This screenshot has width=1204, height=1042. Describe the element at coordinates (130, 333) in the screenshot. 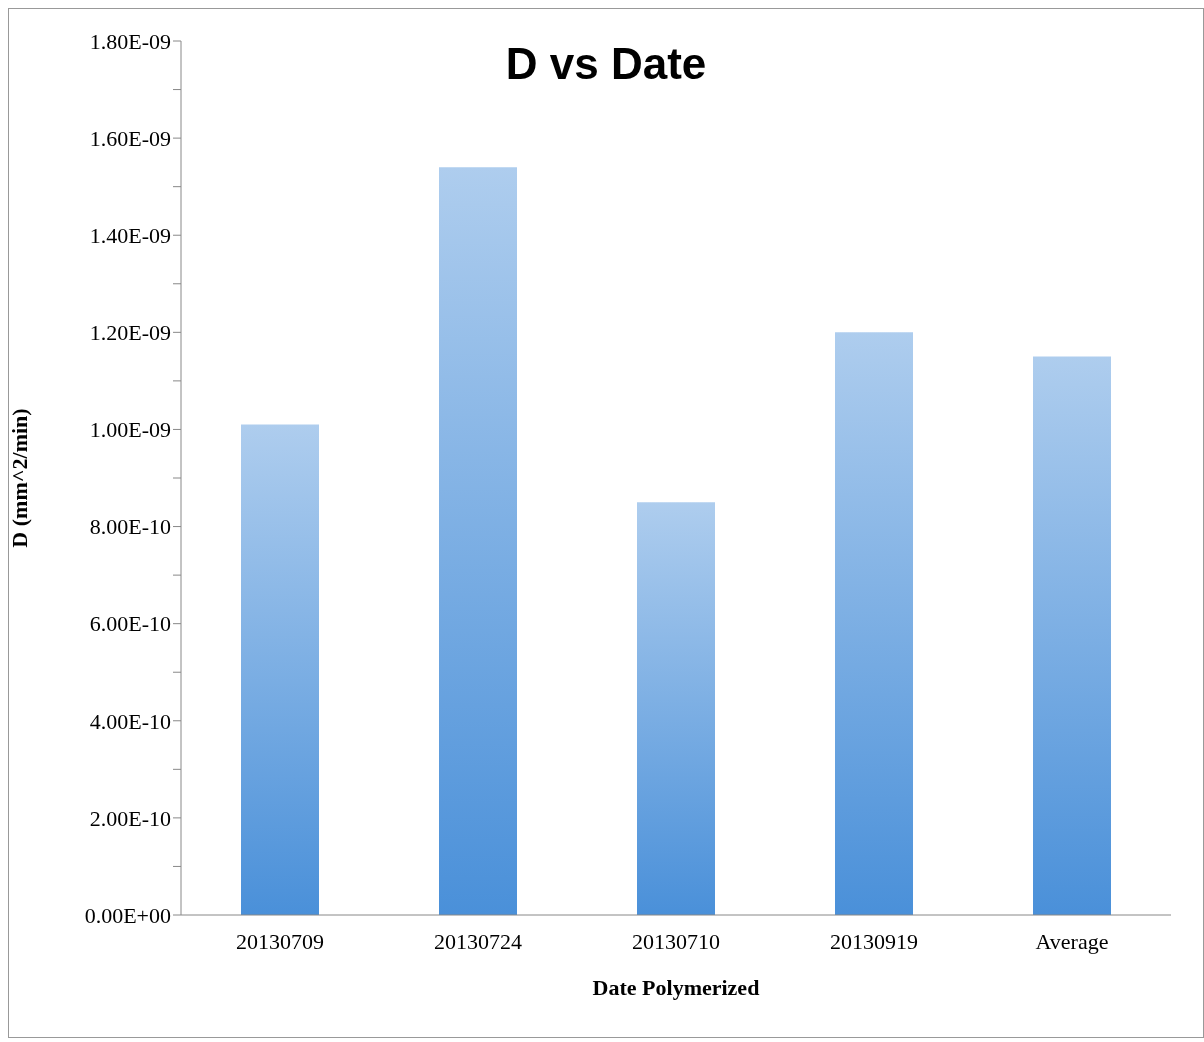

I see `y-tick-label: 1.20E-09` at that location.